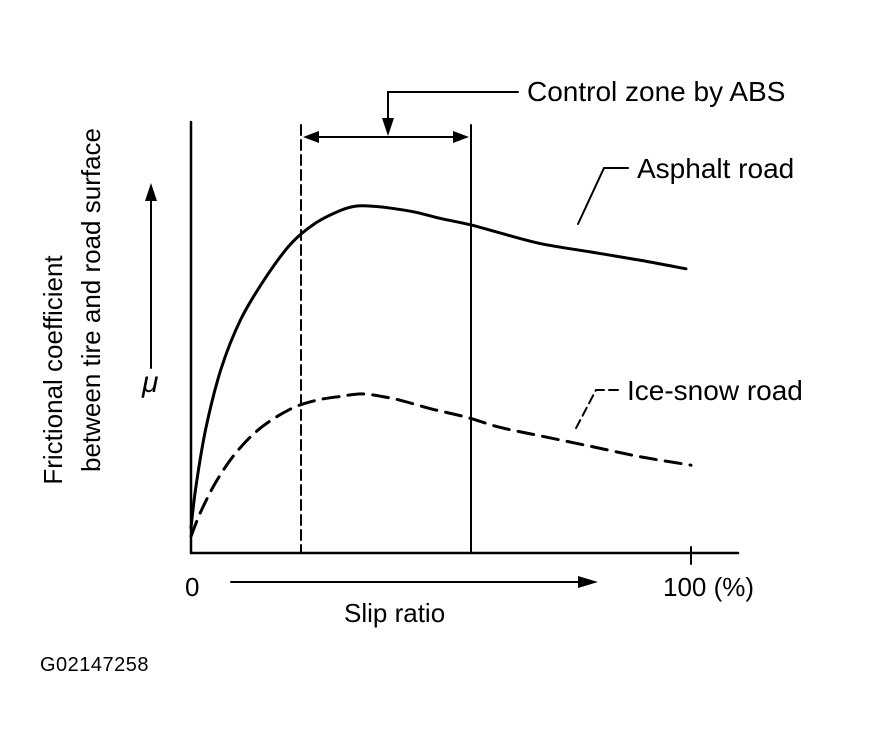 Image resolution: width=872 pixels, height=750 pixels. What do you see at coordinates (388, 127) in the screenshot?
I see `control-zone-pointer-head` at bounding box center [388, 127].